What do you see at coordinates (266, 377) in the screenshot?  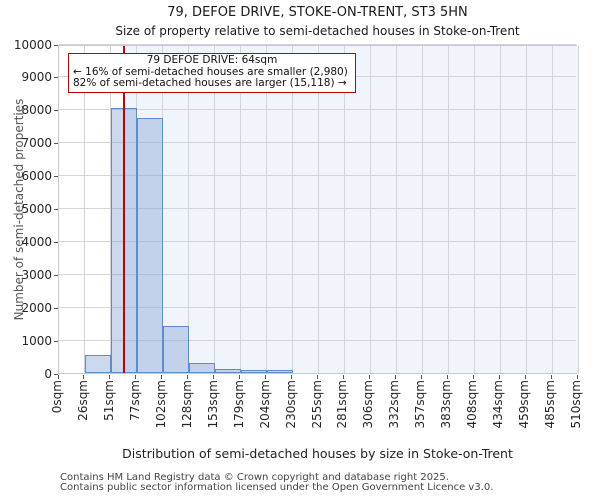 I see `x-tick-mark-204sqm` at bounding box center [266, 377].